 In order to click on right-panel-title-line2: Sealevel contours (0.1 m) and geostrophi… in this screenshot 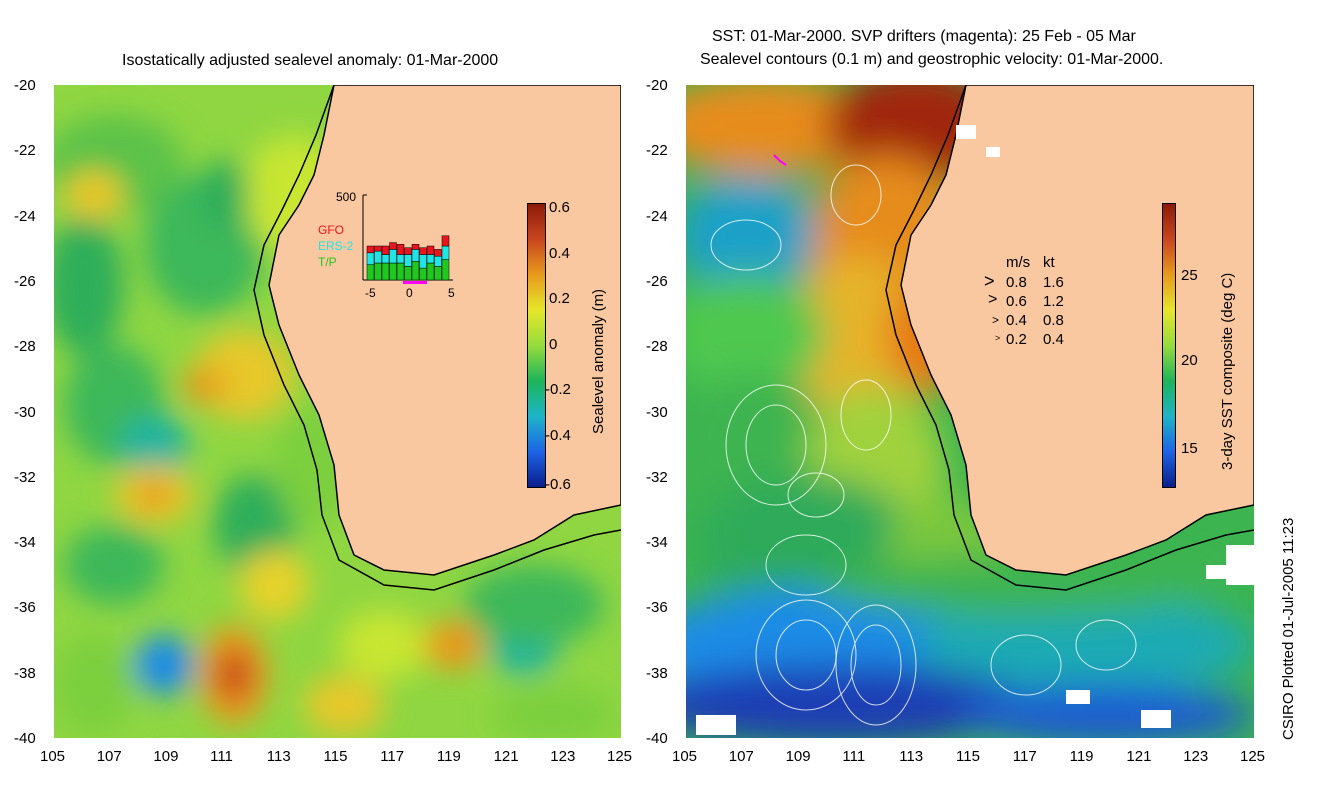, I will do `click(932, 59)`.